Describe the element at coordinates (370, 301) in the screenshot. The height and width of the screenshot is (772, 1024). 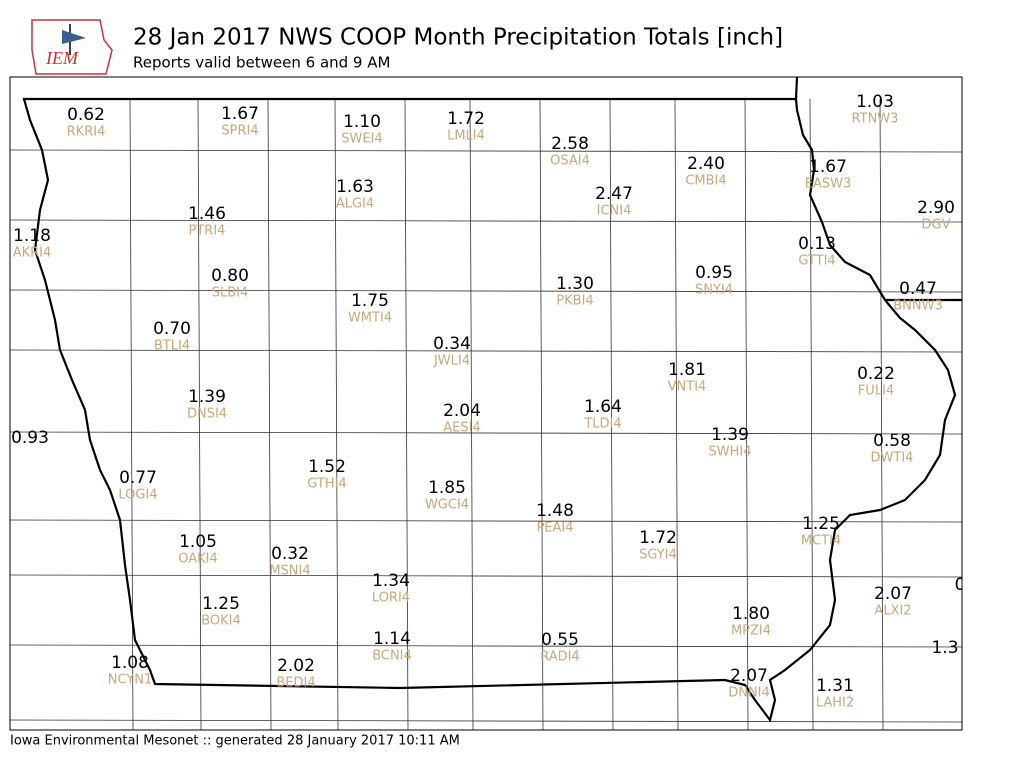
I see `station-value: 1.75` at that location.